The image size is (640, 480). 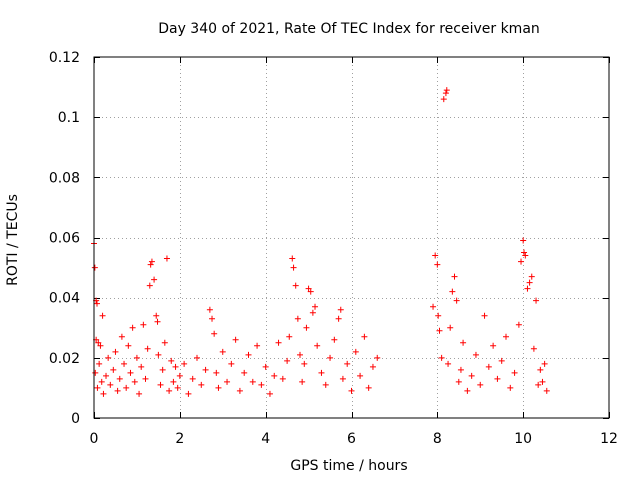 I want to click on x-tick-label: 8, so click(x=437, y=439).